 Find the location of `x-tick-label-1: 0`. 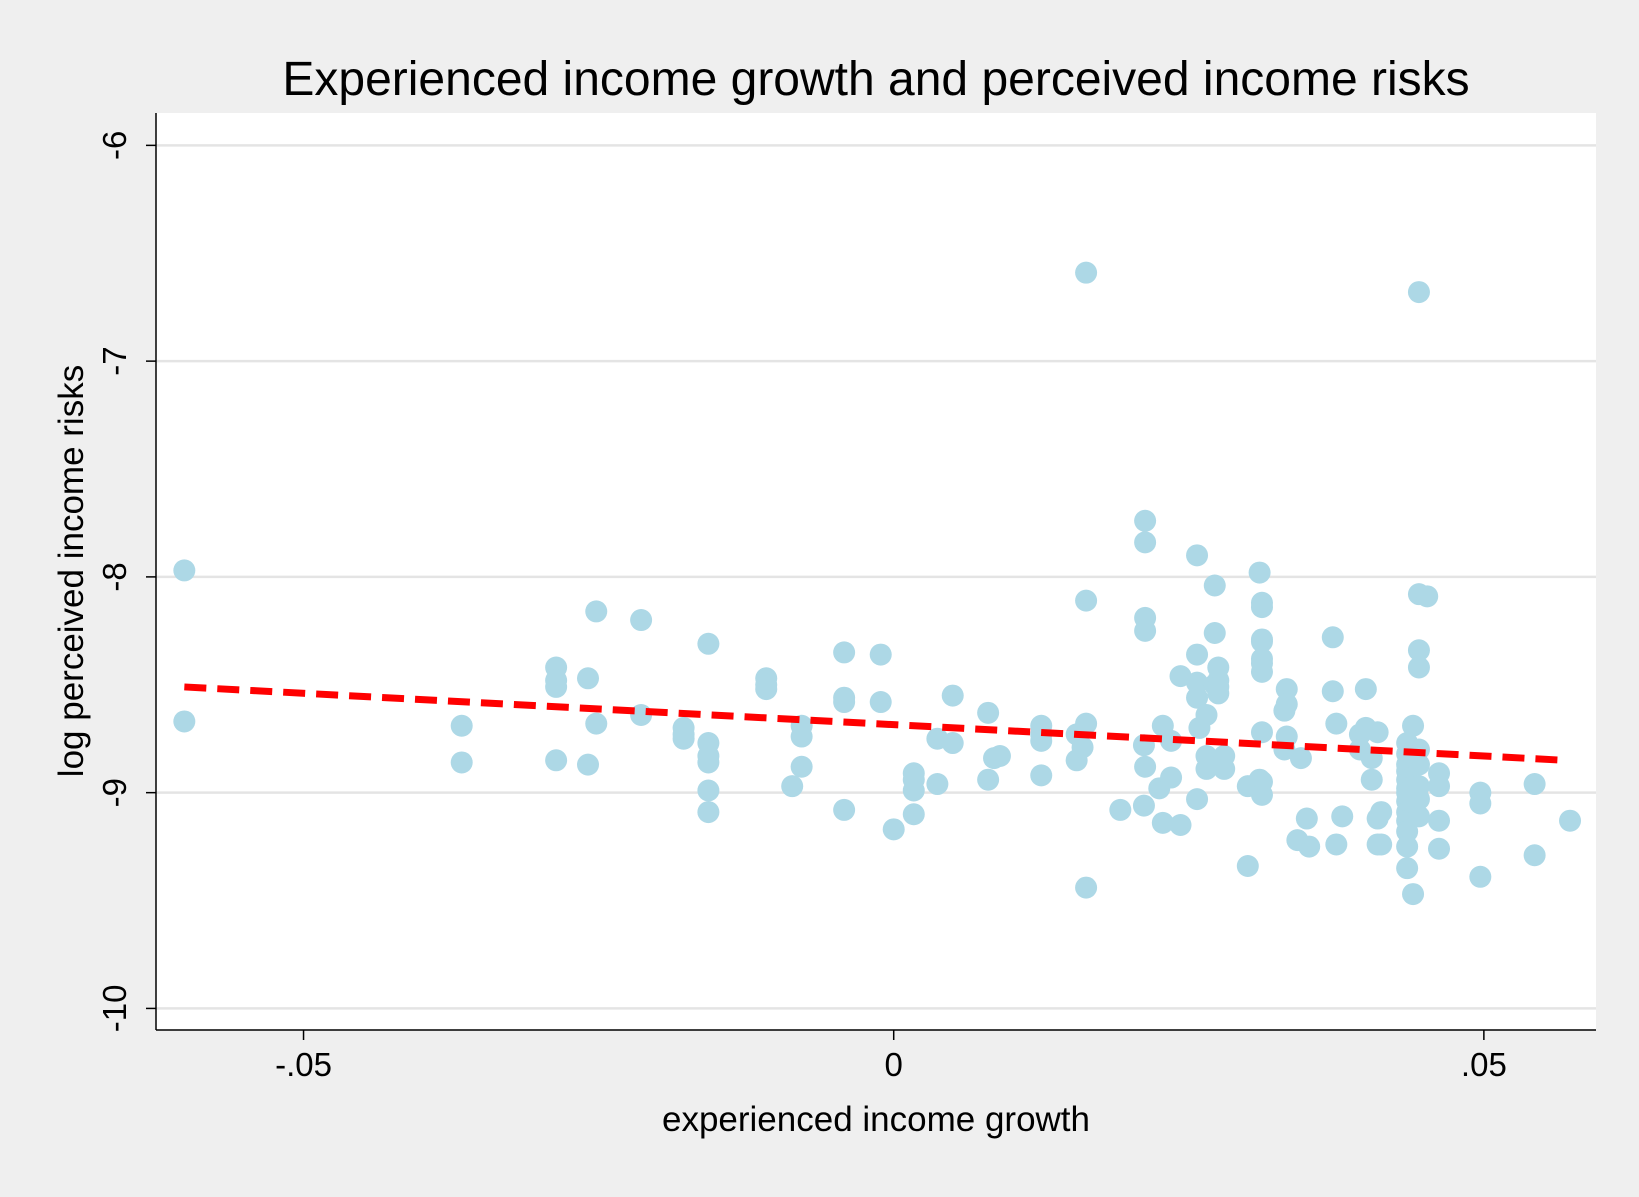

x-tick-label-1: 0 is located at coordinates (894, 1064).